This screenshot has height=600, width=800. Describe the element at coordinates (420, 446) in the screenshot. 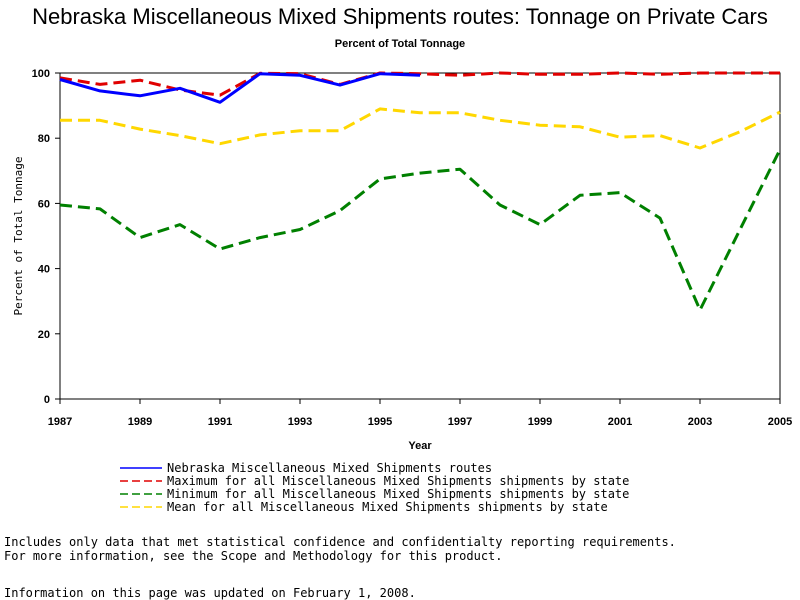

I see `x-axis-label: Year` at that location.